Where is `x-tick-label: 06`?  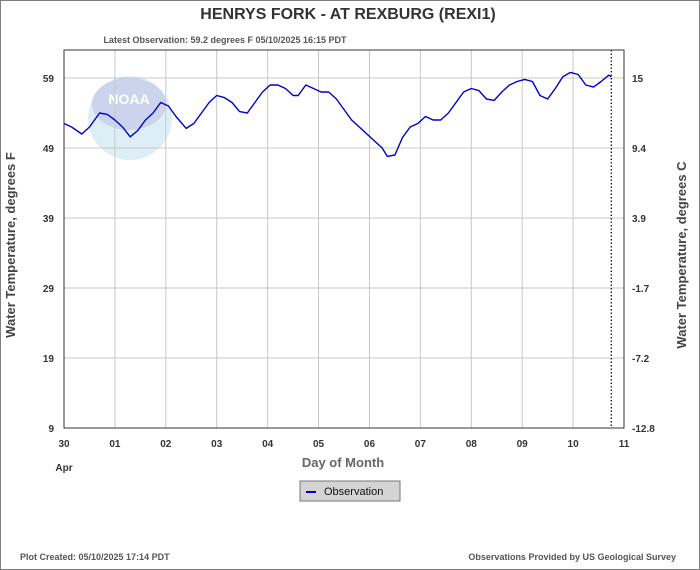 x-tick-label: 06 is located at coordinates (370, 444).